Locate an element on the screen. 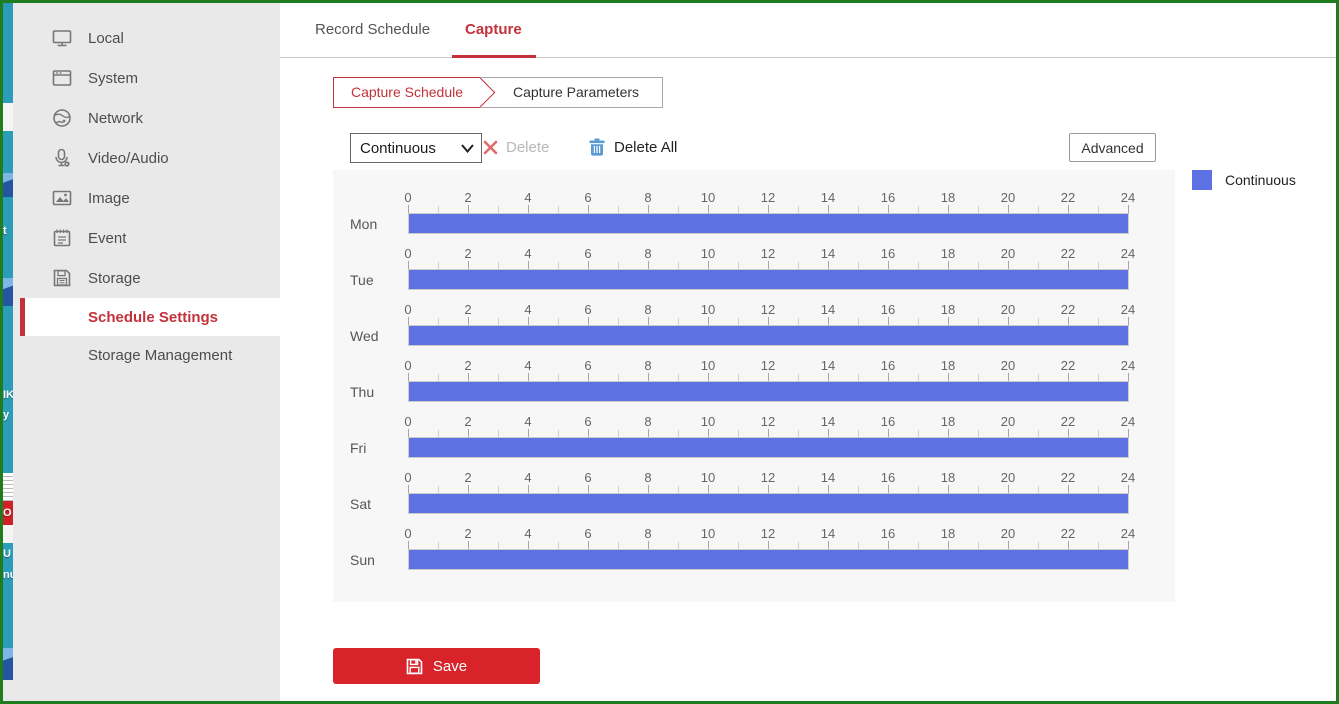  sidebar-item-system: System is located at coordinates (146, 78).